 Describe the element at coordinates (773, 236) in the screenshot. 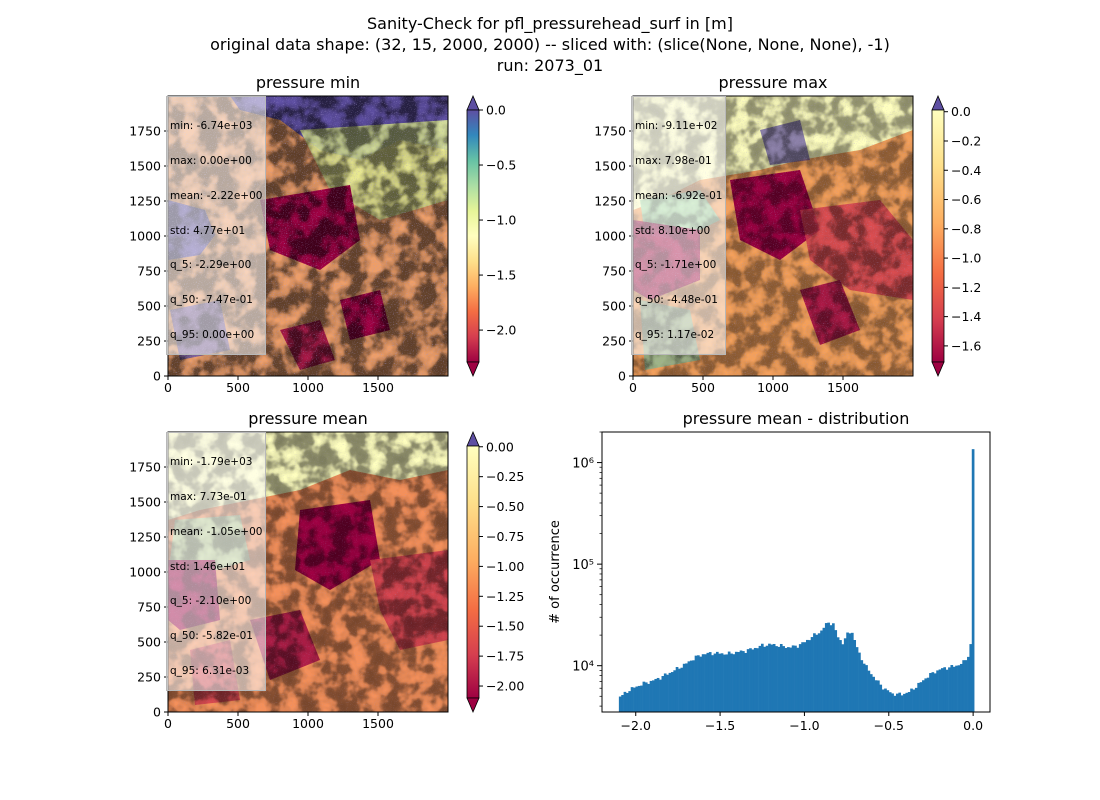

I see `heatmap-pressure-max` at that location.